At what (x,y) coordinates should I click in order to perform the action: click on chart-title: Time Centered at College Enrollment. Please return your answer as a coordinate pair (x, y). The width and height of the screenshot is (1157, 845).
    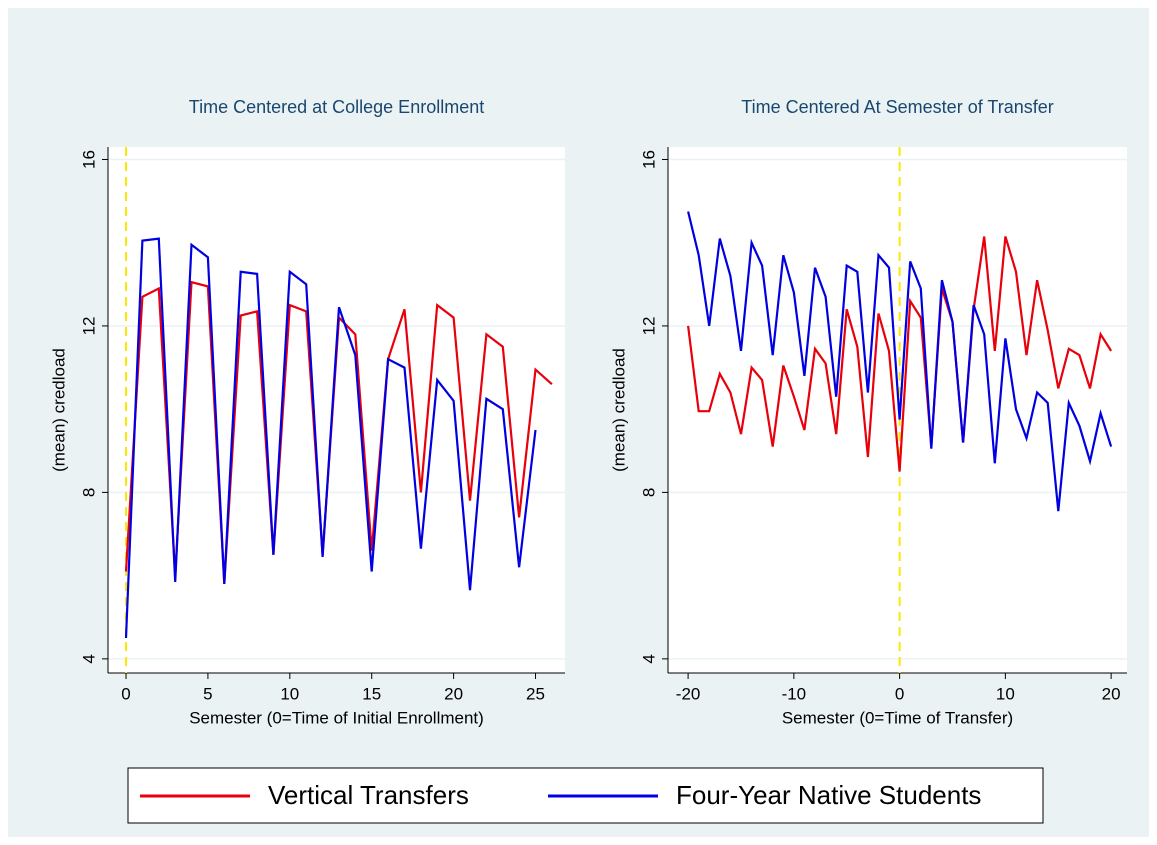
    Looking at the image, I should click on (336, 107).